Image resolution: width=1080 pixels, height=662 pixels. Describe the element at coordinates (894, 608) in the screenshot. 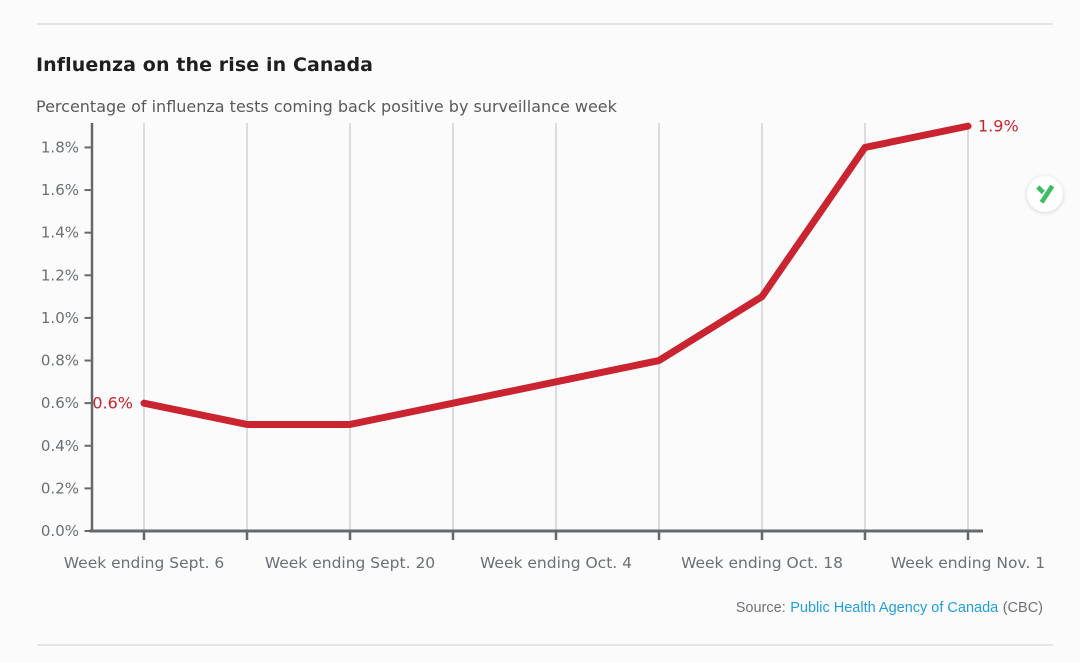

I see `source-link: Public Health Agency of Canada` at that location.